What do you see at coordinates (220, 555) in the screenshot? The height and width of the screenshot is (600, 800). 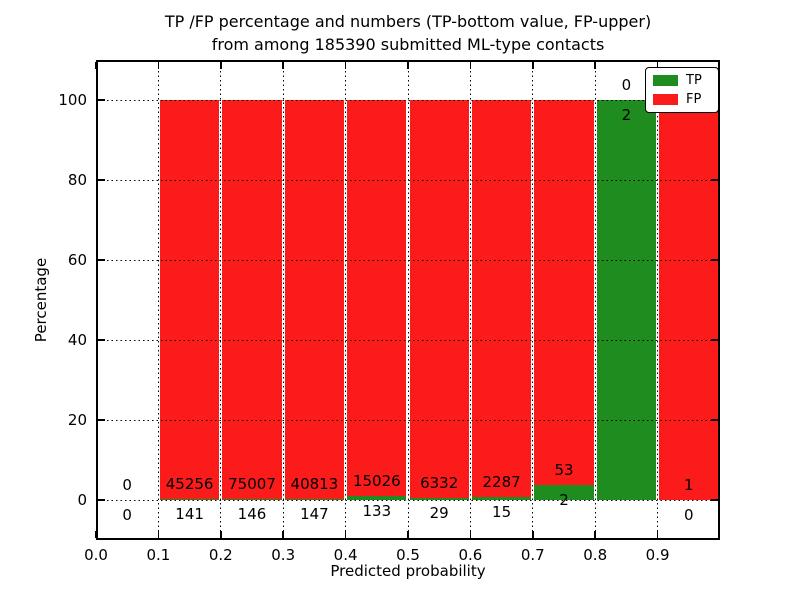 I see `x-tick-label: 0.2` at bounding box center [220, 555].